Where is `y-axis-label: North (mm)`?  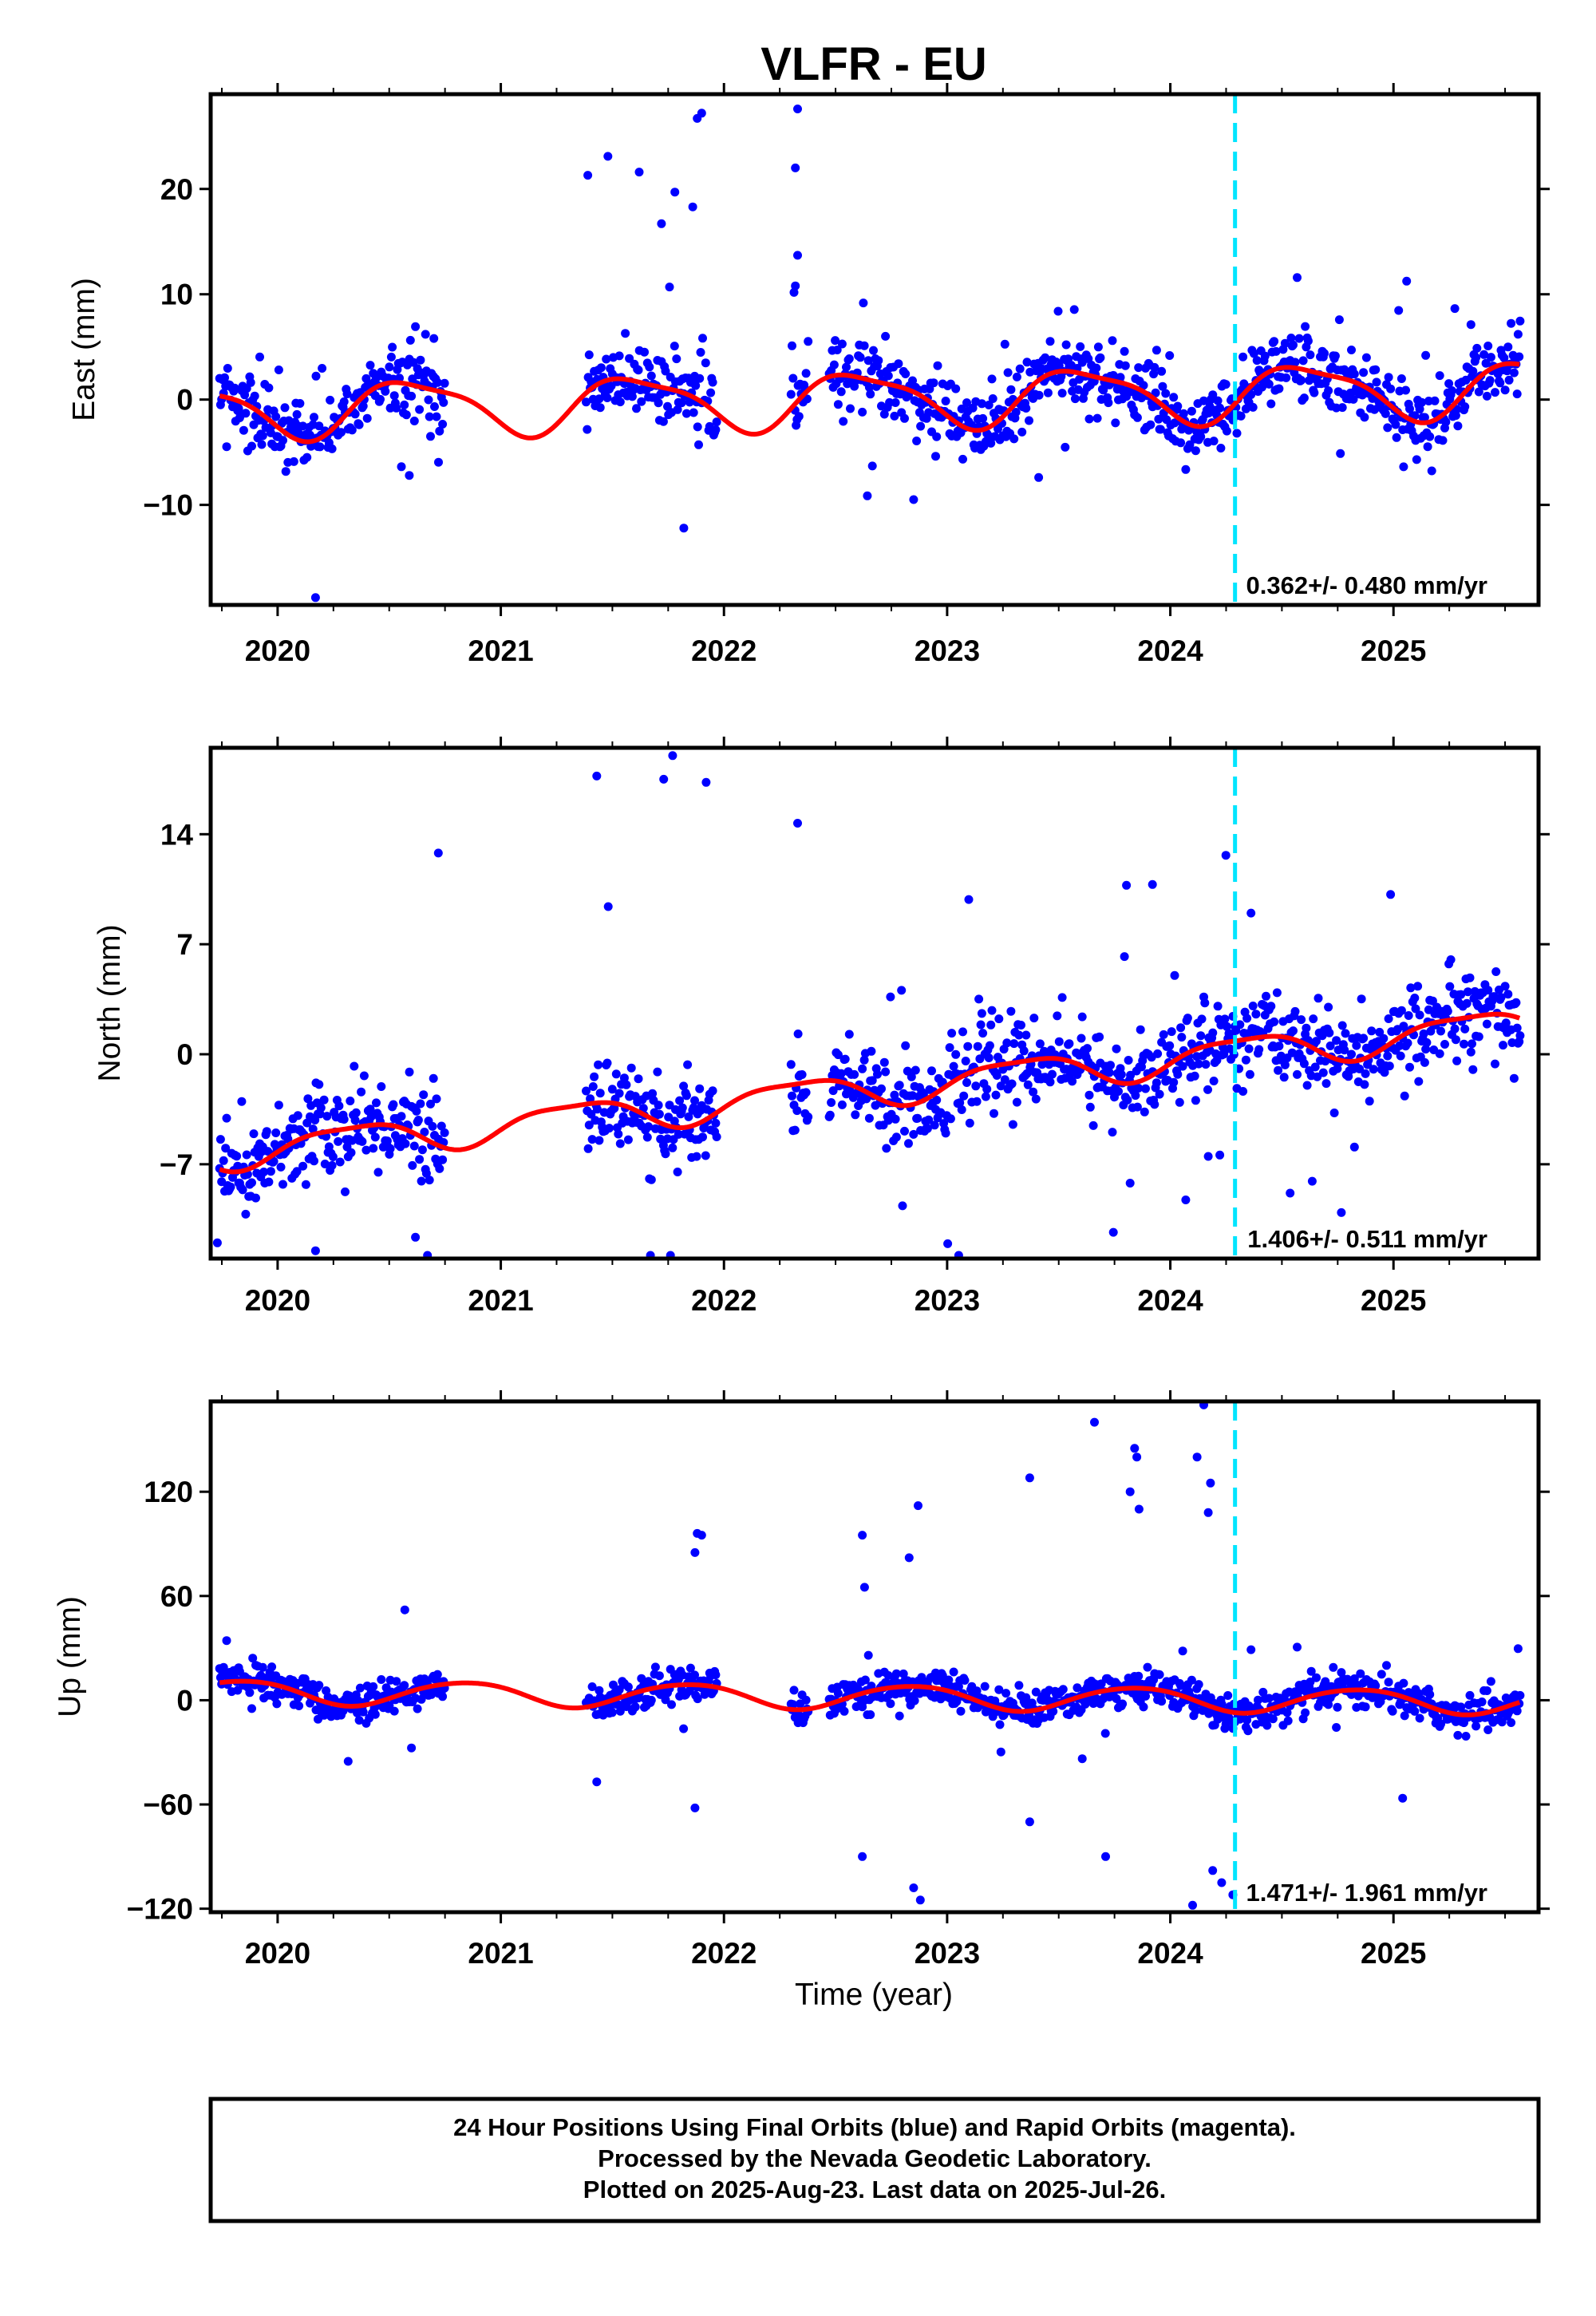 y-axis-label: North (mm) is located at coordinates (110, 1002).